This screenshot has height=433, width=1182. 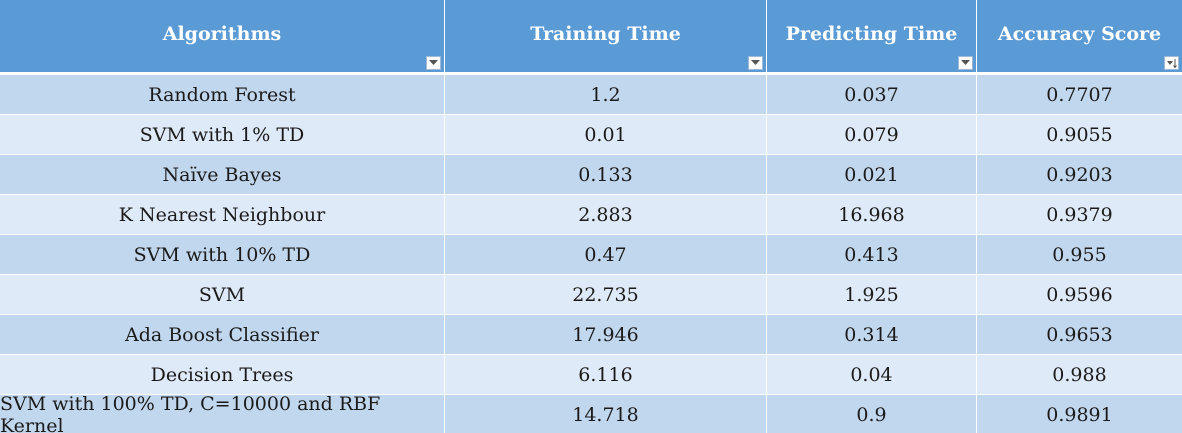 I want to click on predicting-time-cell: 0.413, so click(x=872, y=255).